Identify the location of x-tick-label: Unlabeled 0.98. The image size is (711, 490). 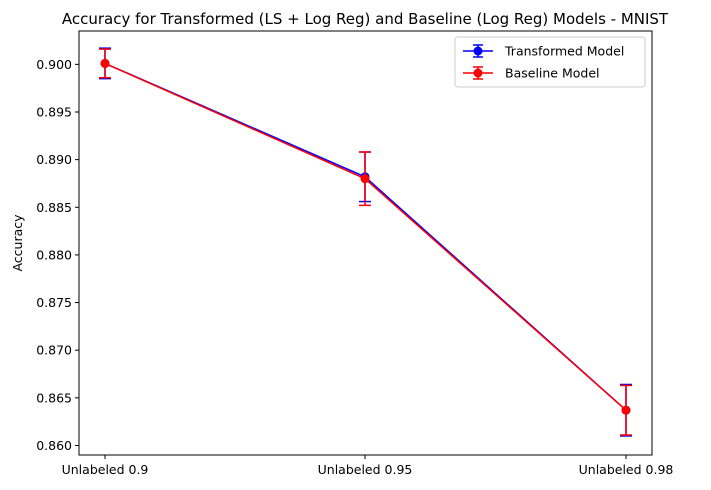
(626, 469).